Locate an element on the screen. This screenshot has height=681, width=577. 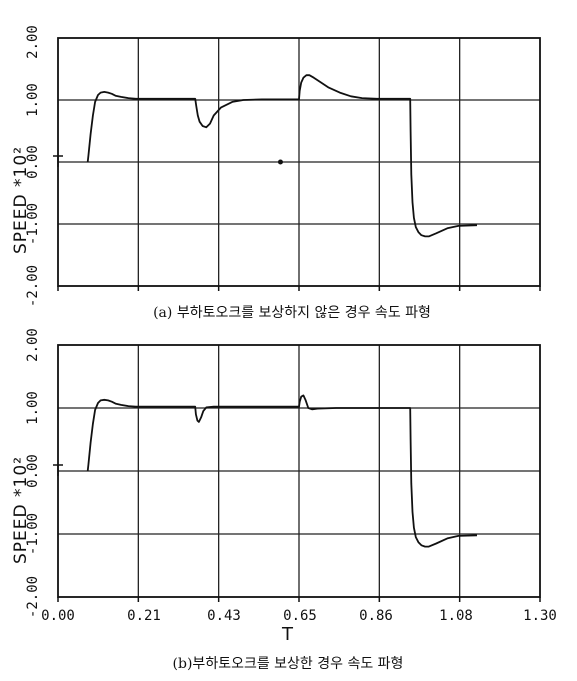
chart-b-xtick-label: 1.08 is located at coordinates (456, 616).